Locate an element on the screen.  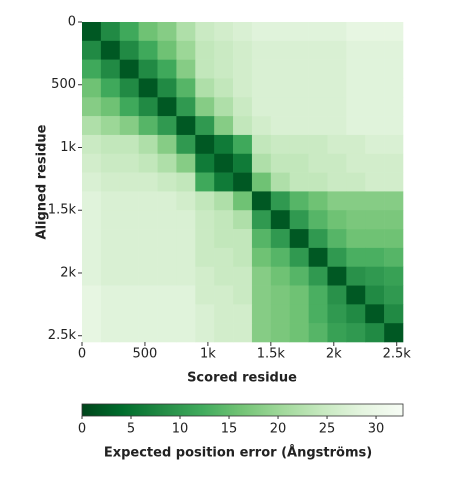
x-tick-label: 1.5k is located at coordinates (271, 354).